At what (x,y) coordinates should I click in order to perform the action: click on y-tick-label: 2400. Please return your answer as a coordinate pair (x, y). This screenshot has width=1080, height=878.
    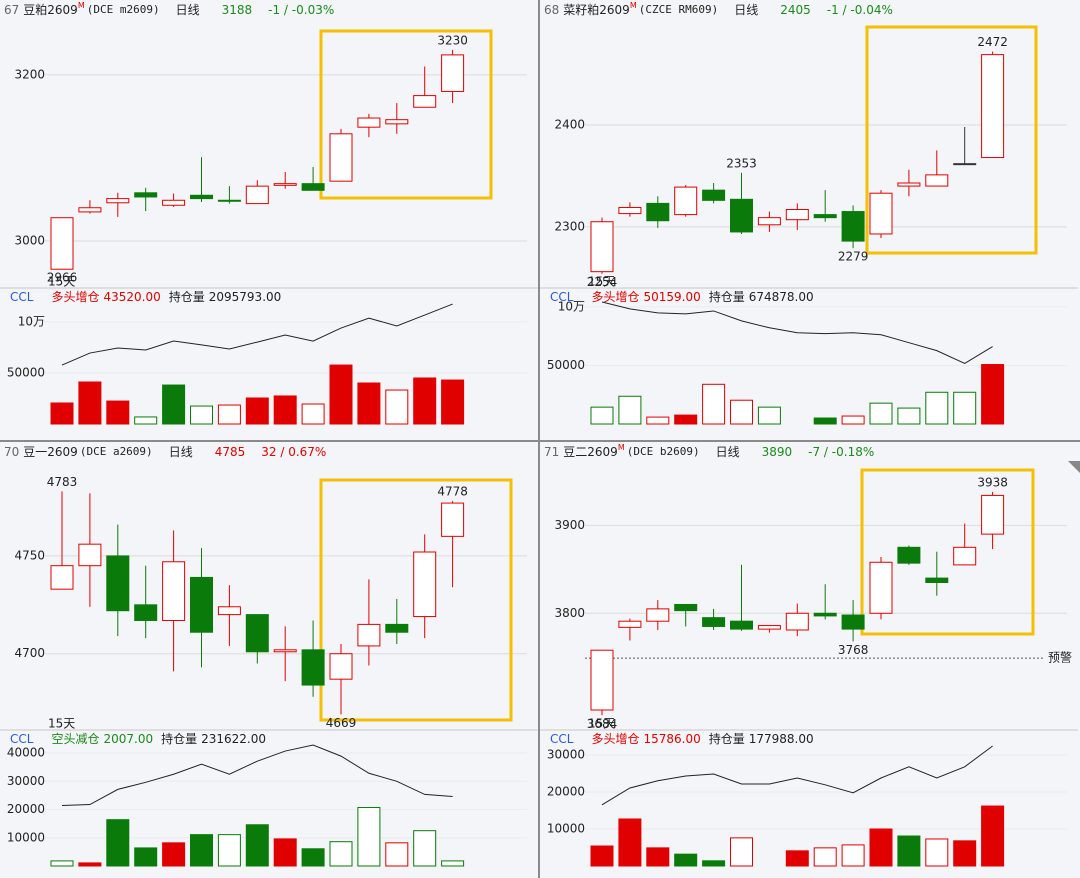
    Looking at the image, I should click on (569, 124).